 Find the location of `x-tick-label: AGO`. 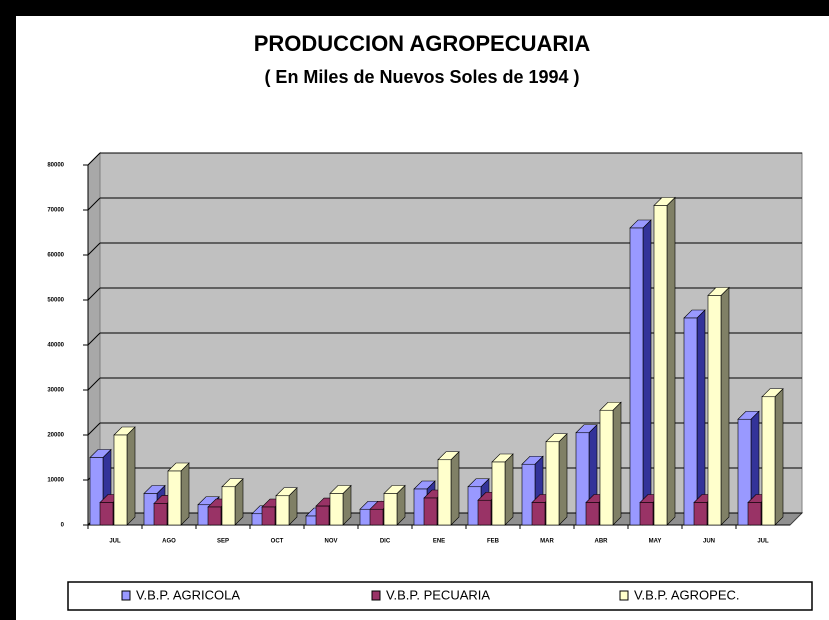

x-tick-label: AGO is located at coordinates (169, 542).